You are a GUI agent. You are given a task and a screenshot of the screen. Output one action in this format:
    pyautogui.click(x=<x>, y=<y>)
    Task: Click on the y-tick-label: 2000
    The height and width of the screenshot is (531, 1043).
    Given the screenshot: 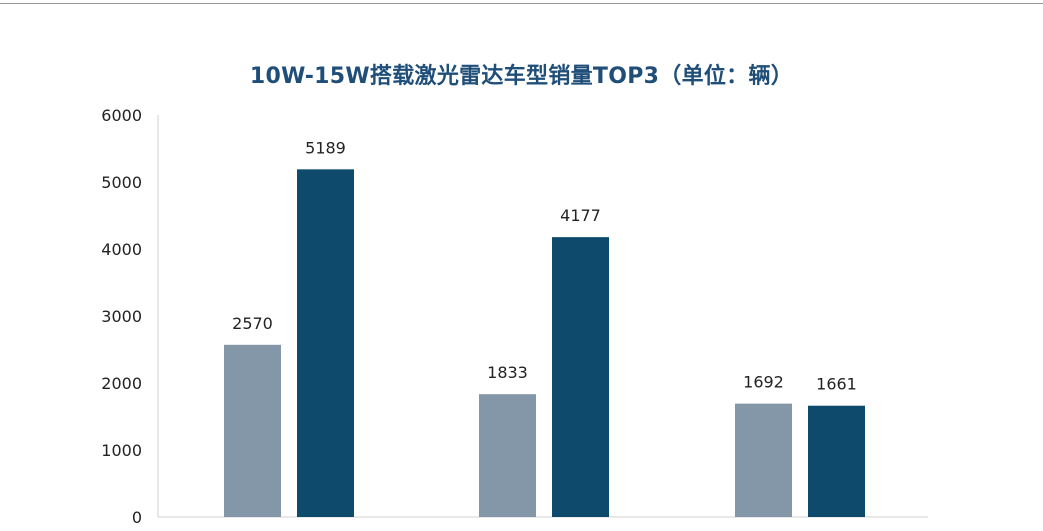 What is the action you would take?
    pyautogui.click(x=121, y=383)
    